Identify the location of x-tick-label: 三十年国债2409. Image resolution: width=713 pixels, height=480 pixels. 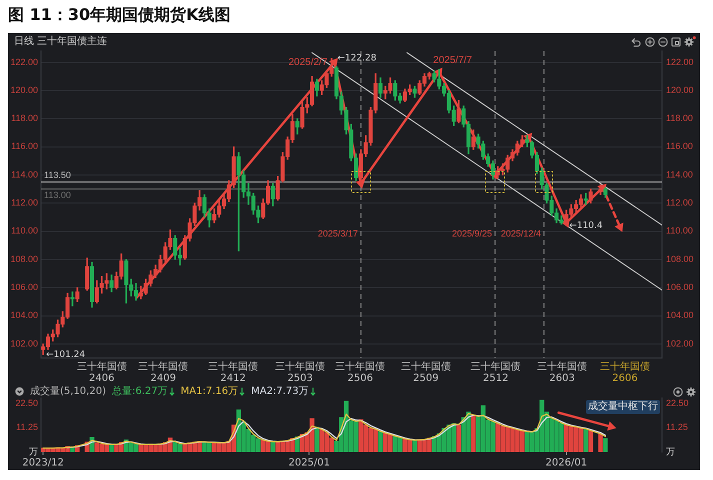
(163, 372).